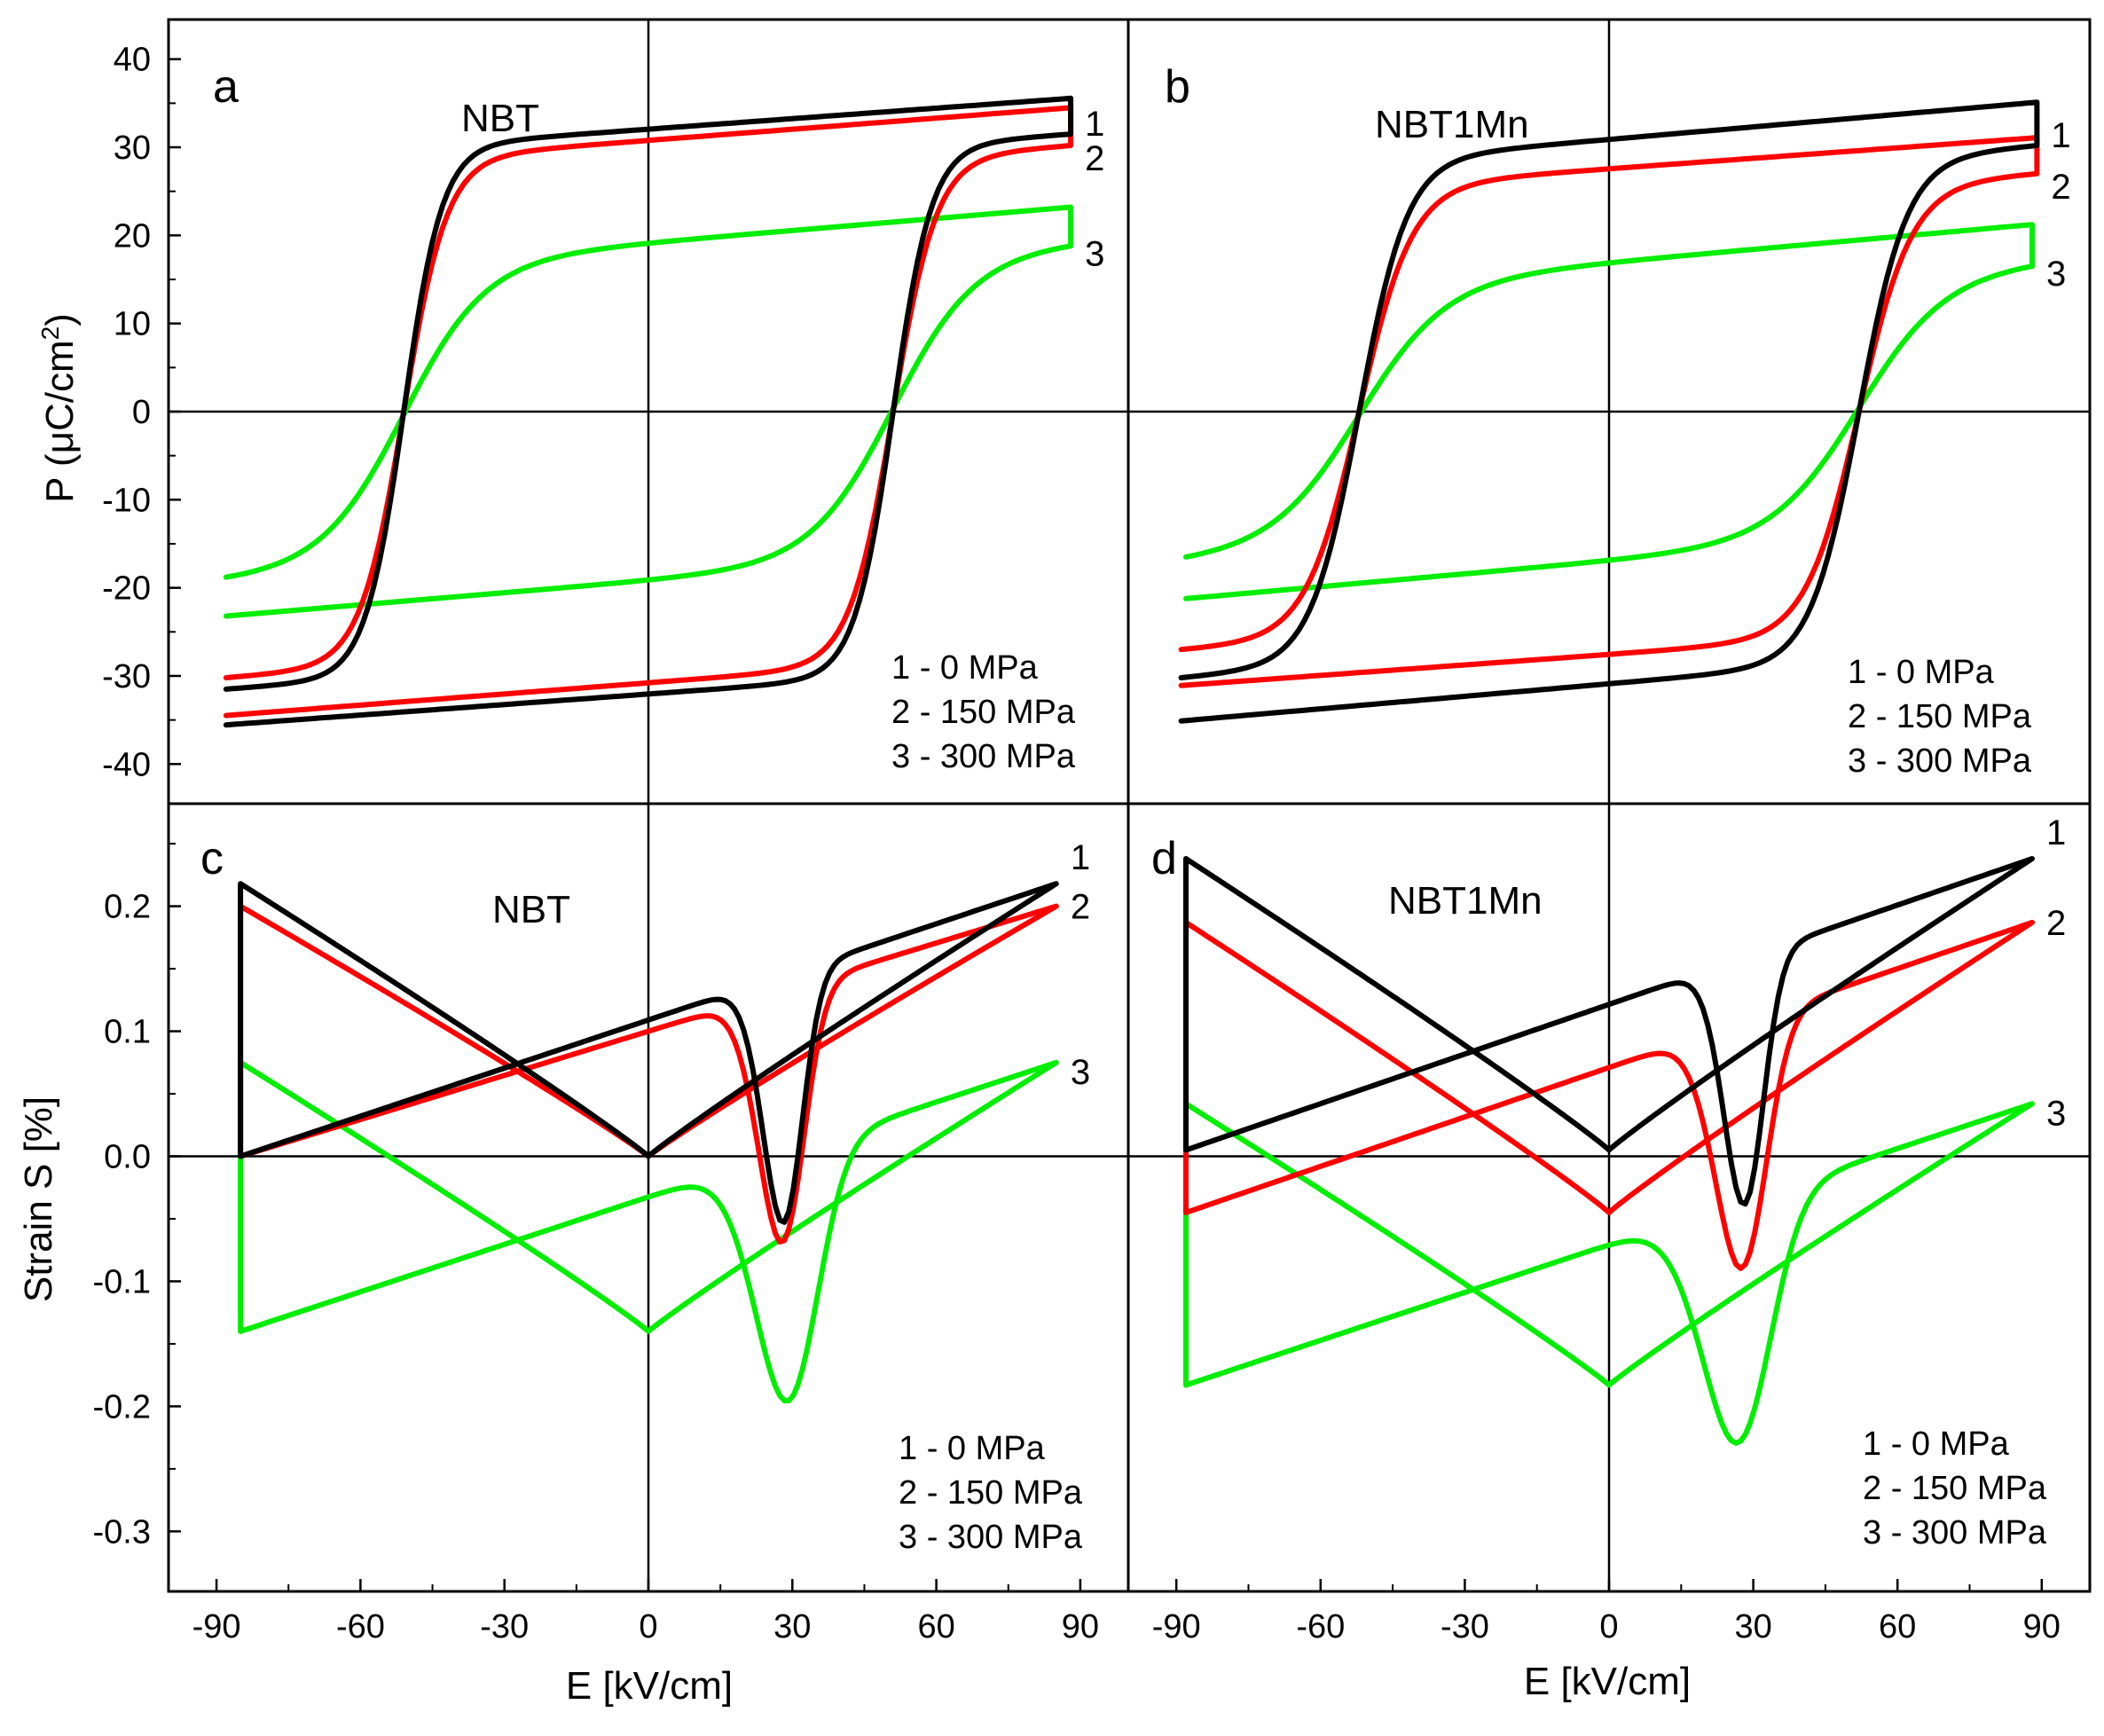 The width and height of the screenshot is (2104, 1736). I want to click on s-axis-title: Strain S [%], so click(38, 1199).